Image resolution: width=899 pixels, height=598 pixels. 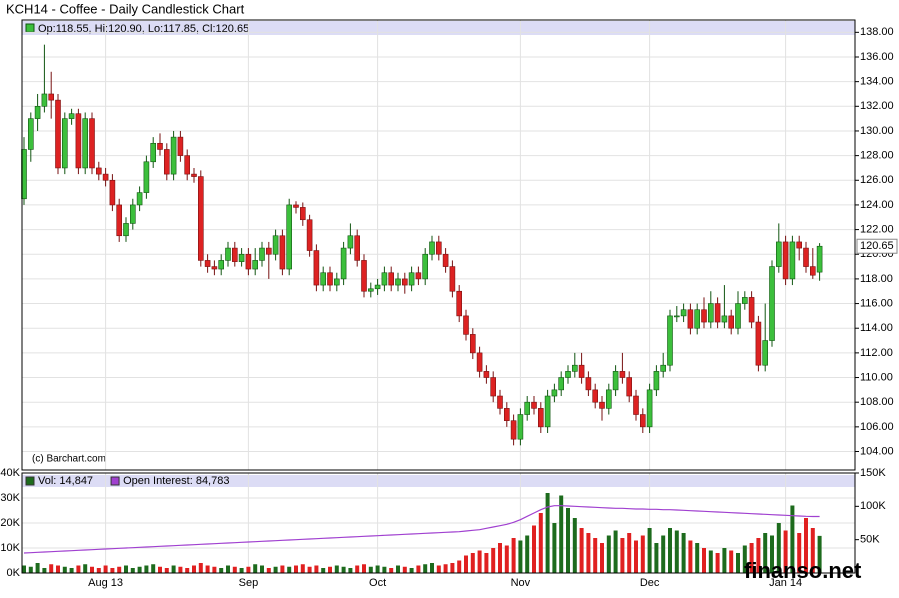 I want to click on x-tick-label: Nov, so click(x=521, y=583).